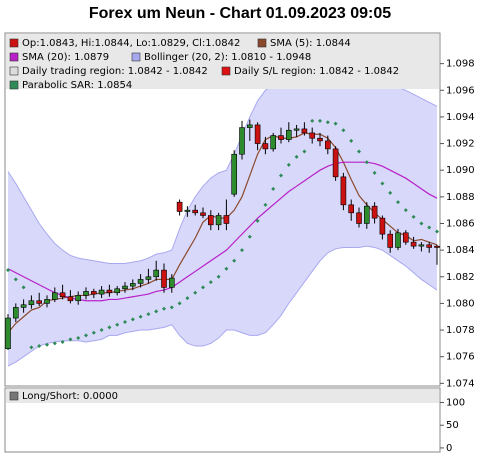 The height and width of the screenshot is (457, 480). I want to click on y-tick-label: 1.088, so click(460, 197).